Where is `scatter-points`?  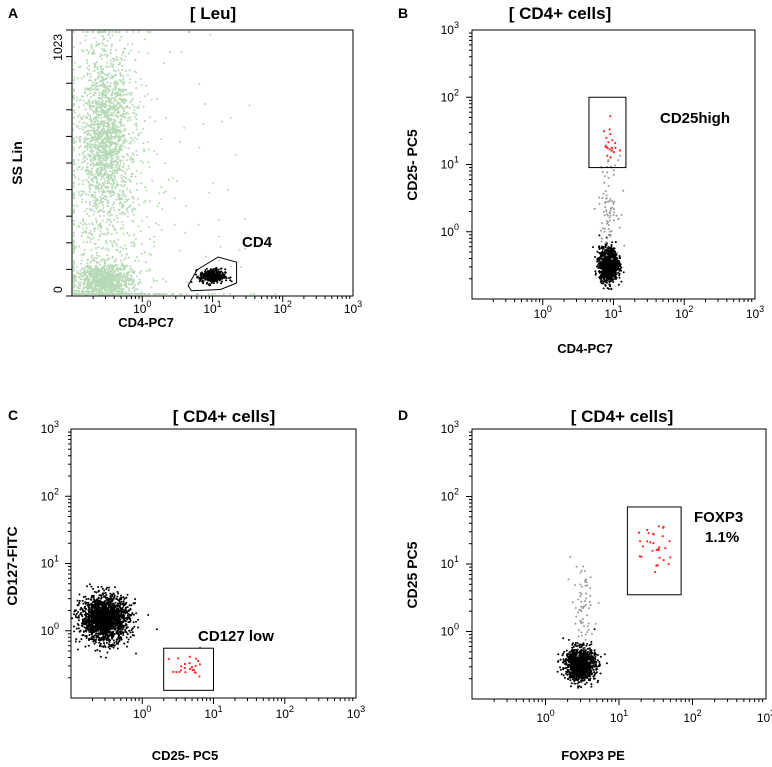
scatter-points is located at coordinates (609, 203).